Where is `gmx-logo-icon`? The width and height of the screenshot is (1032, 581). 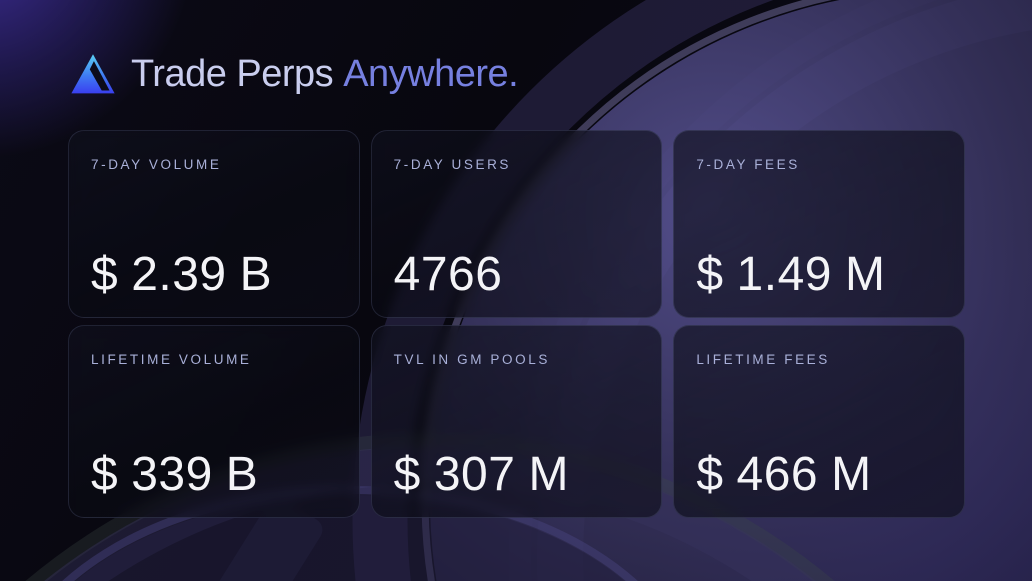
gmx-logo-icon is located at coordinates (93, 74).